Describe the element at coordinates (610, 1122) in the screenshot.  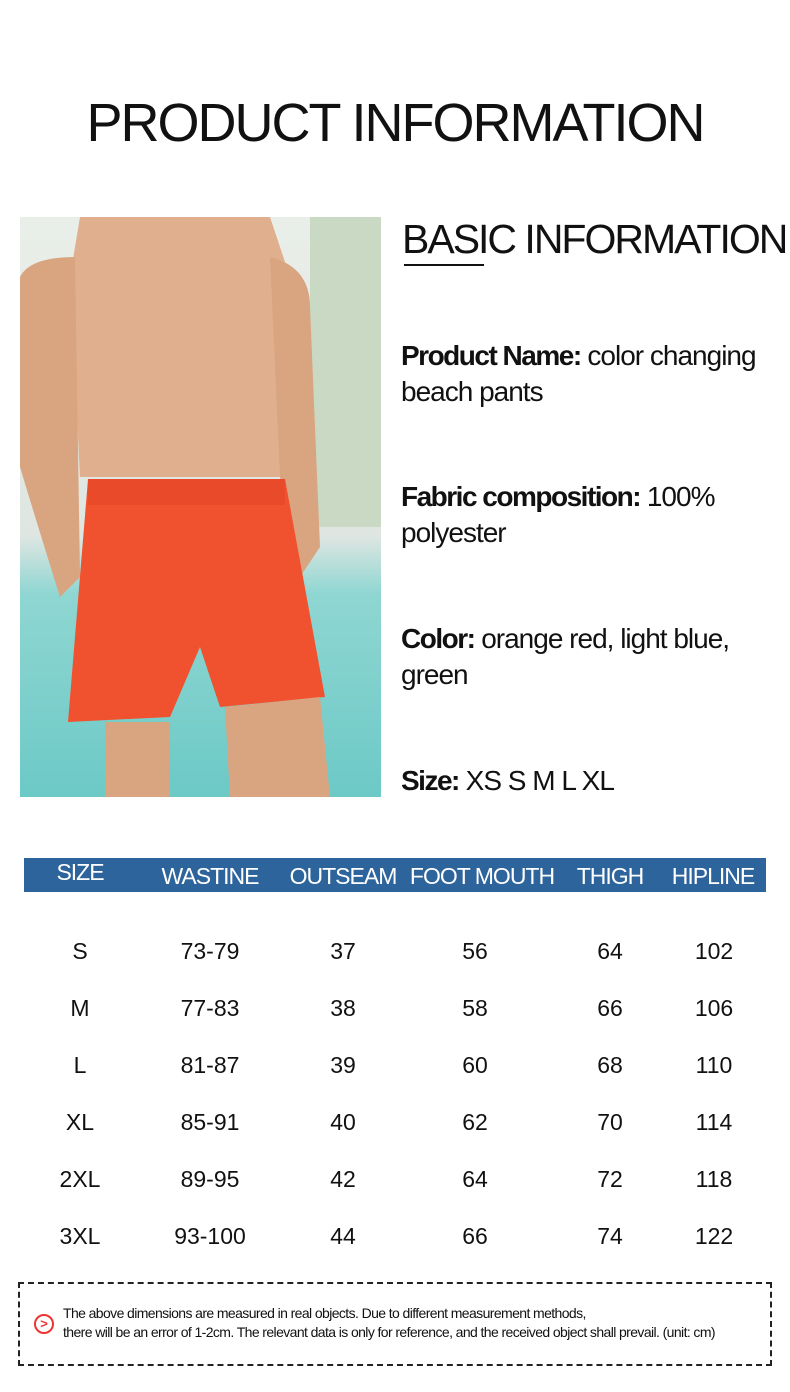
I see `table-cell: 70` at that location.